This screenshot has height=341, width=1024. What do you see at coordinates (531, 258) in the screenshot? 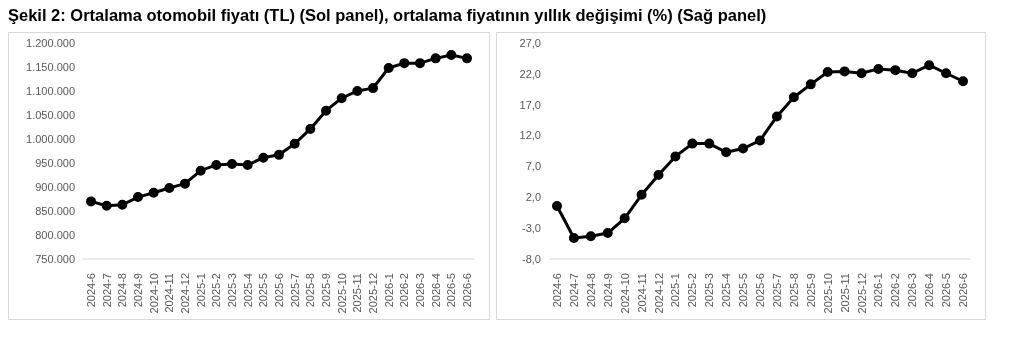
I see `y-tick-label: -8,0` at bounding box center [531, 258].